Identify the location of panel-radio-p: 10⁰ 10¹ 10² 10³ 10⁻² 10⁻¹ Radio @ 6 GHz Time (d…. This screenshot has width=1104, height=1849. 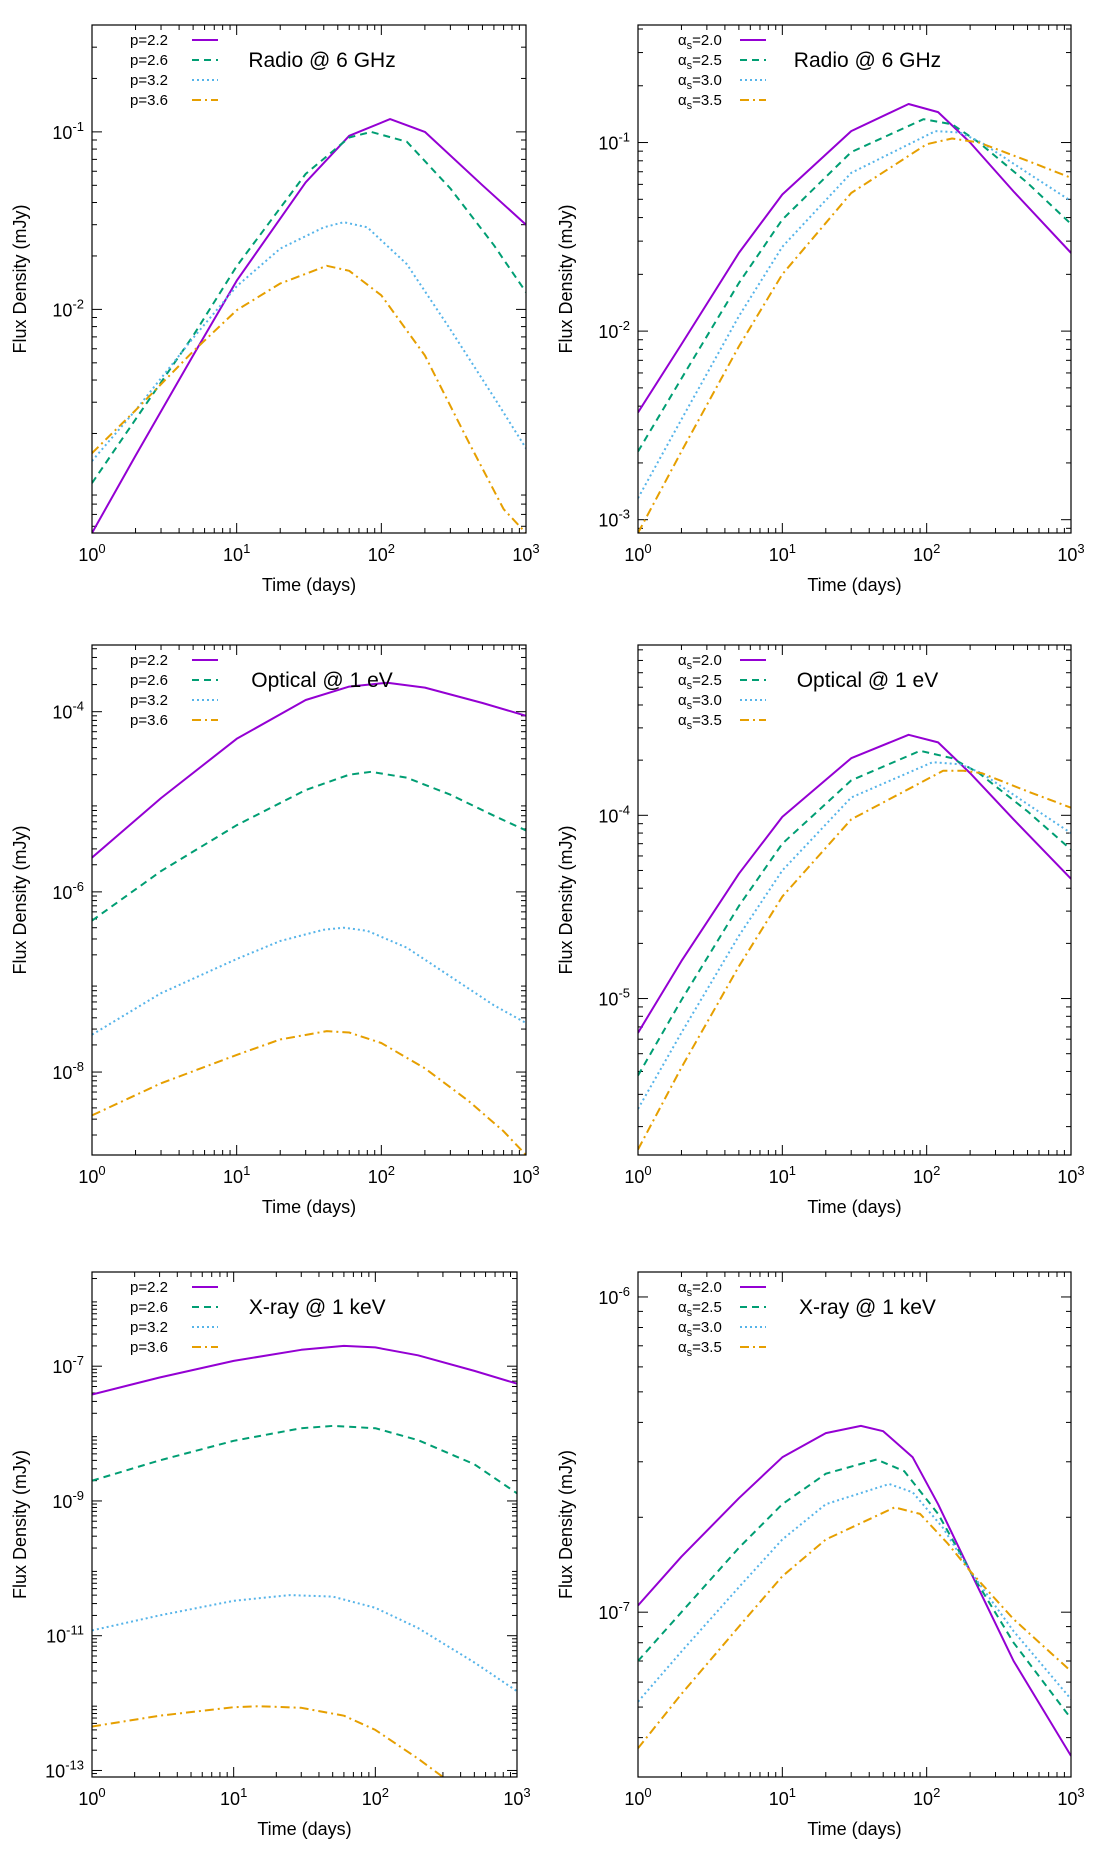
(275, 309).